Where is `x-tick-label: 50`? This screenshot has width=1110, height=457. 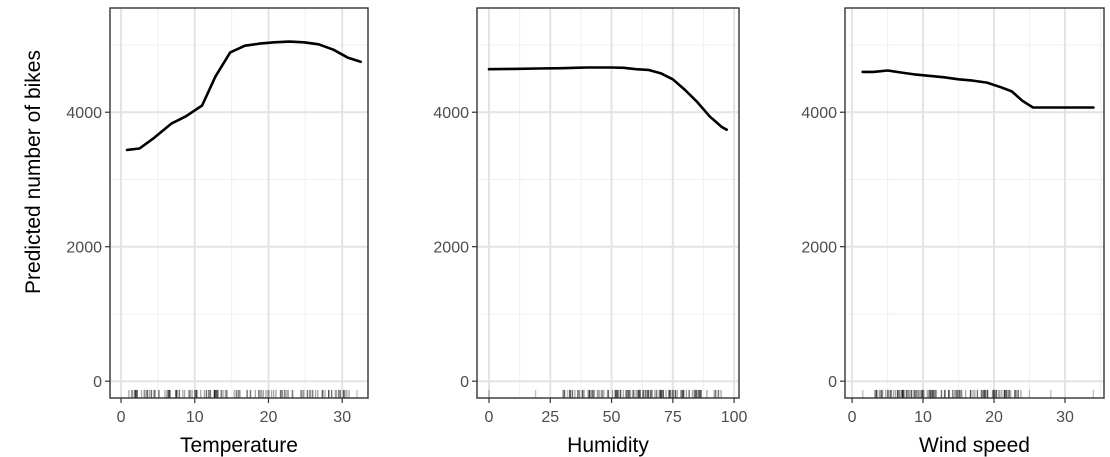 x-tick-label: 50 is located at coordinates (612, 417).